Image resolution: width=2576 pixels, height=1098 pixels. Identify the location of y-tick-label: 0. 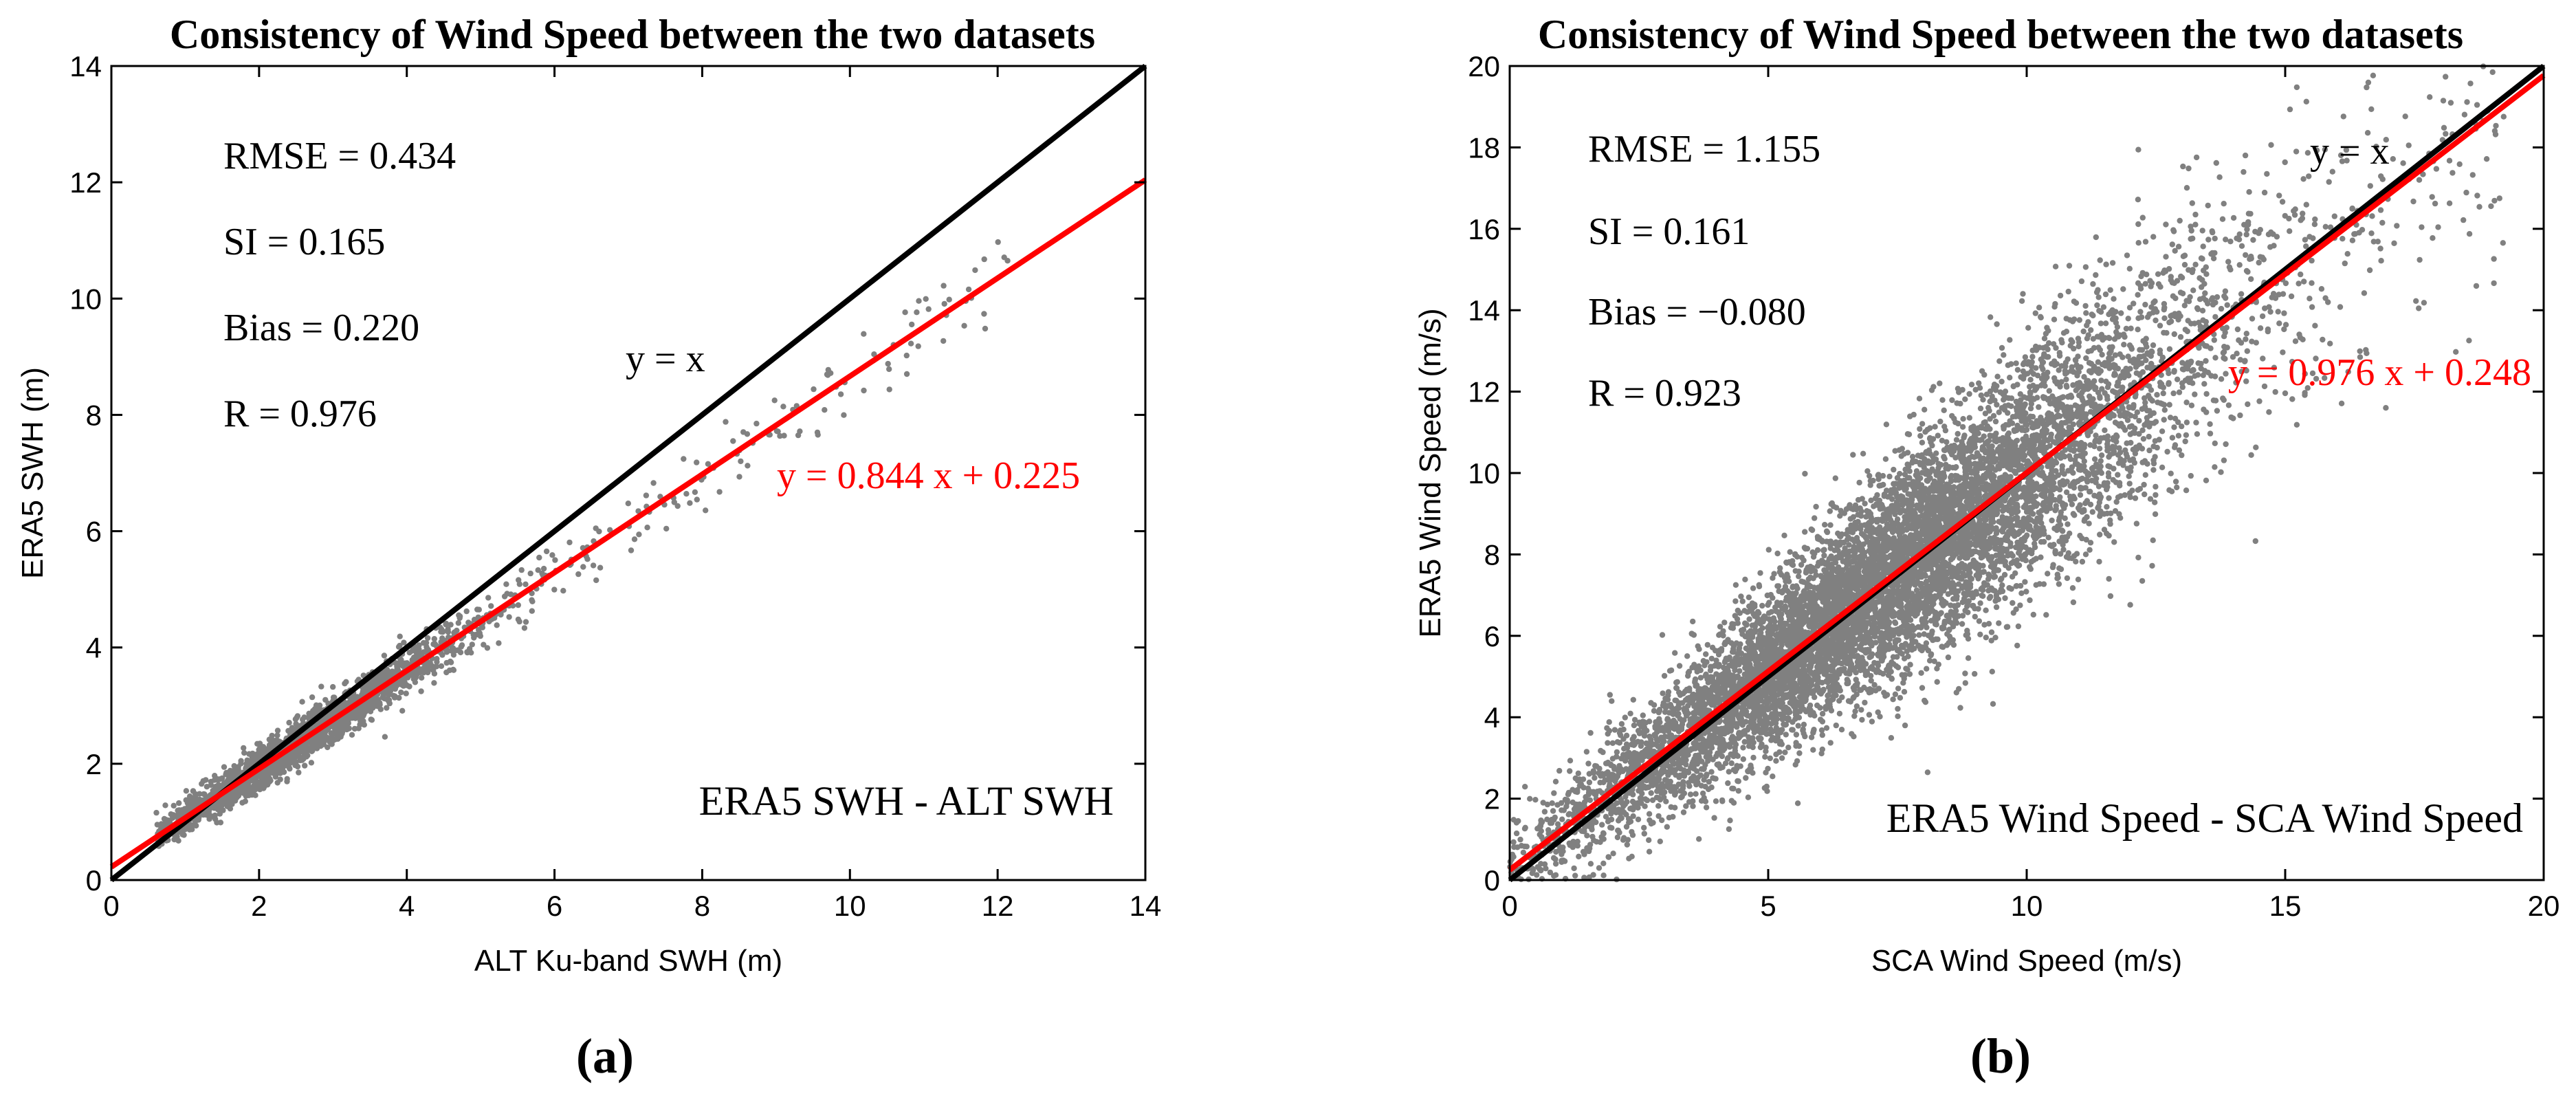
(94, 880).